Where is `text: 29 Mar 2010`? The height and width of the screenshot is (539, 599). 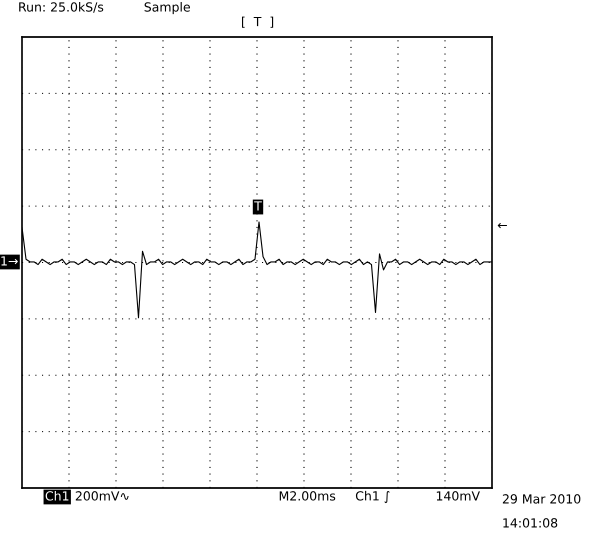
text: 29 Mar 2010 is located at coordinates (541, 499).